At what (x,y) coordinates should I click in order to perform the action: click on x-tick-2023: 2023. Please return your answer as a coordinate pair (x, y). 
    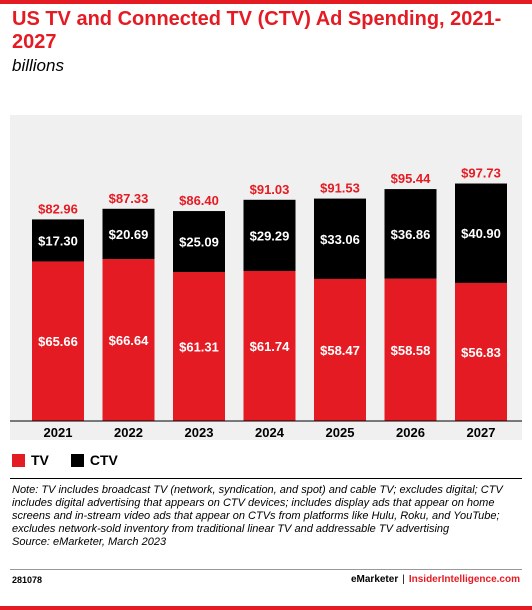
    Looking at the image, I should click on (199, 432).